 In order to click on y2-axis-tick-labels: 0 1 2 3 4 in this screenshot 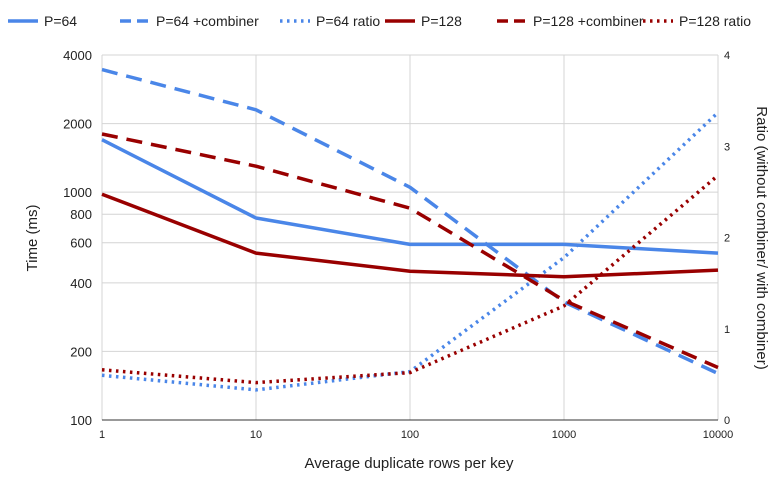, I will do `click(727, 238)`.